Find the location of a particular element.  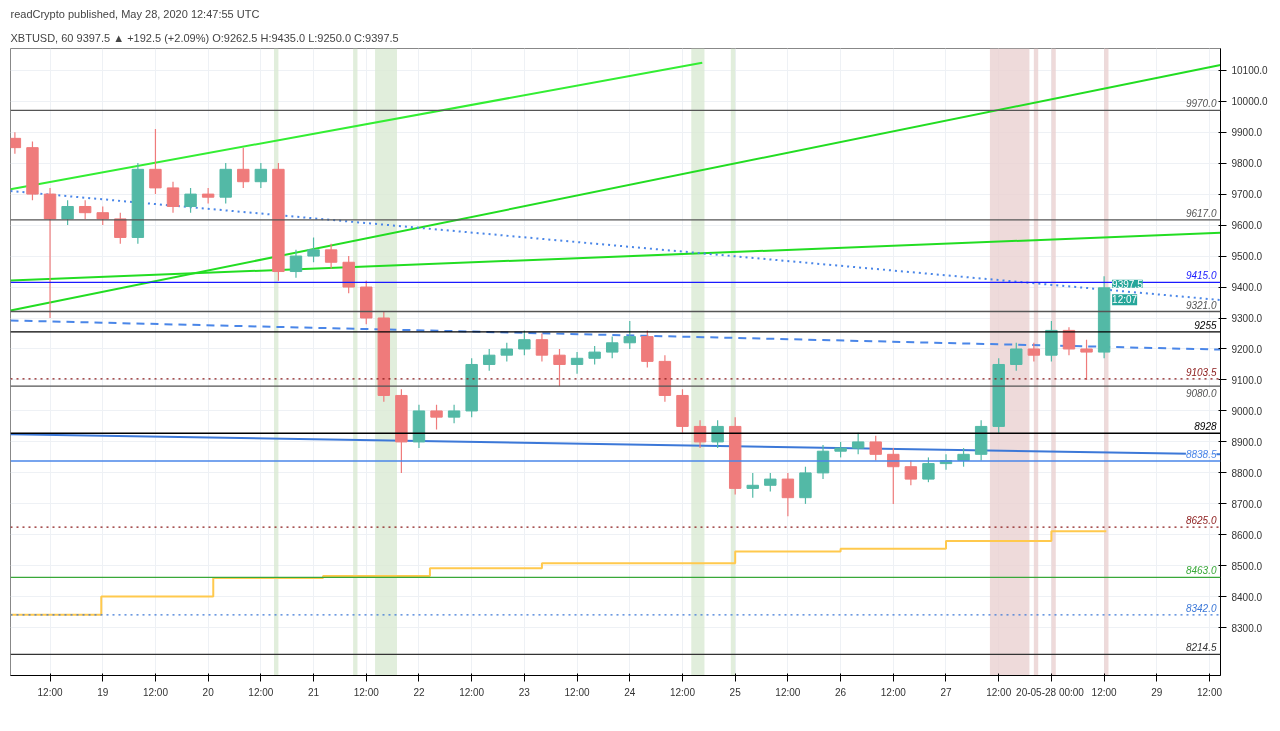

y-tick-label: 10100.0 is located at coordinates (1250, 71).